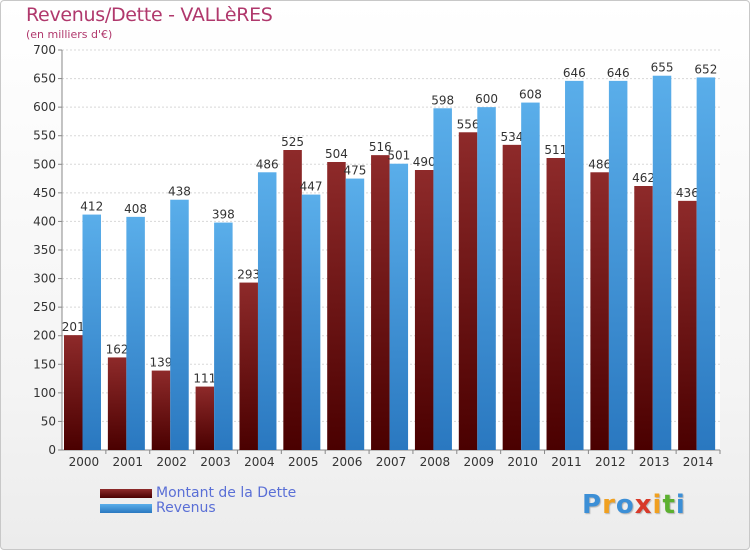  I want to click on x-tick-label: 2005, so click(303, 462).